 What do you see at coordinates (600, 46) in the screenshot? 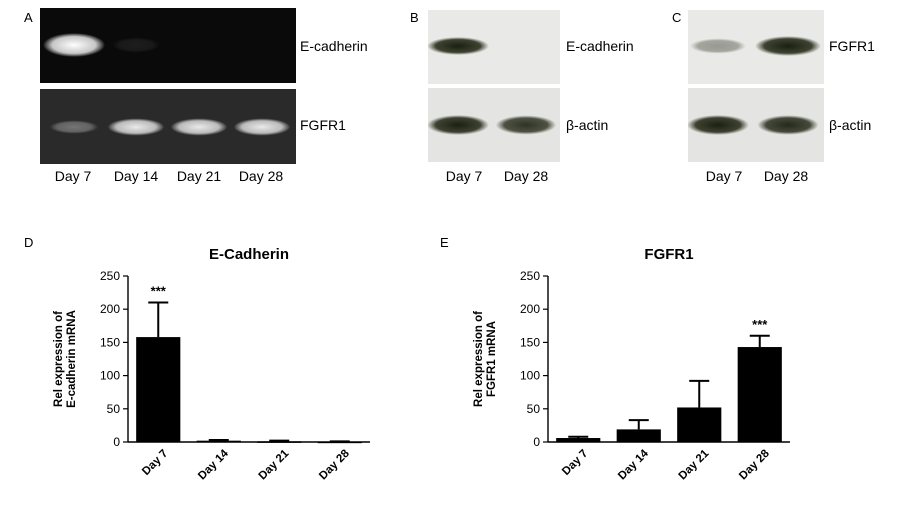
I see `panel-b-top-label: E-cadherin` at bounding box center [600, 46].